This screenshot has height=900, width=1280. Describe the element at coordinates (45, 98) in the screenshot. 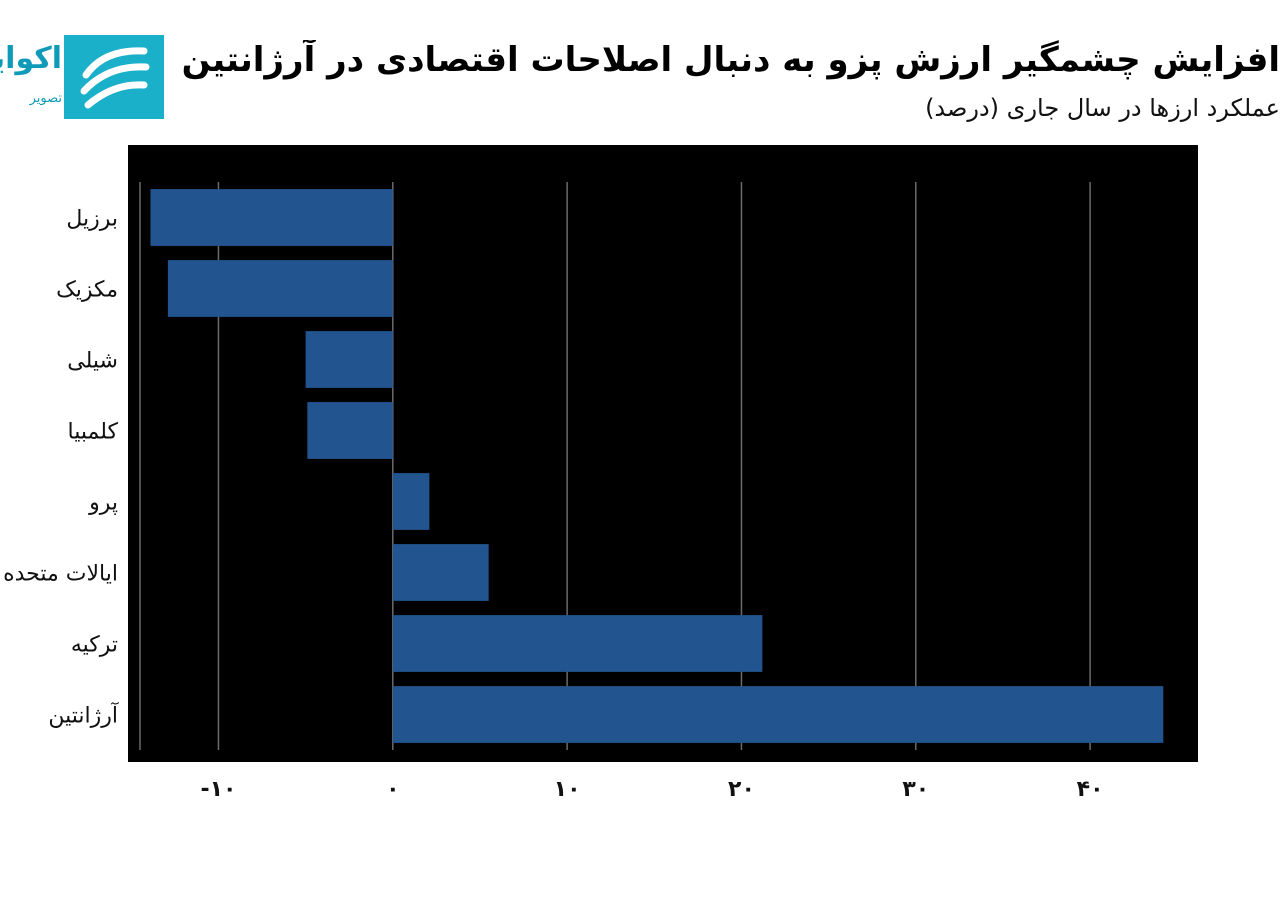

I see `logo-tagline: تصویر` at that location.